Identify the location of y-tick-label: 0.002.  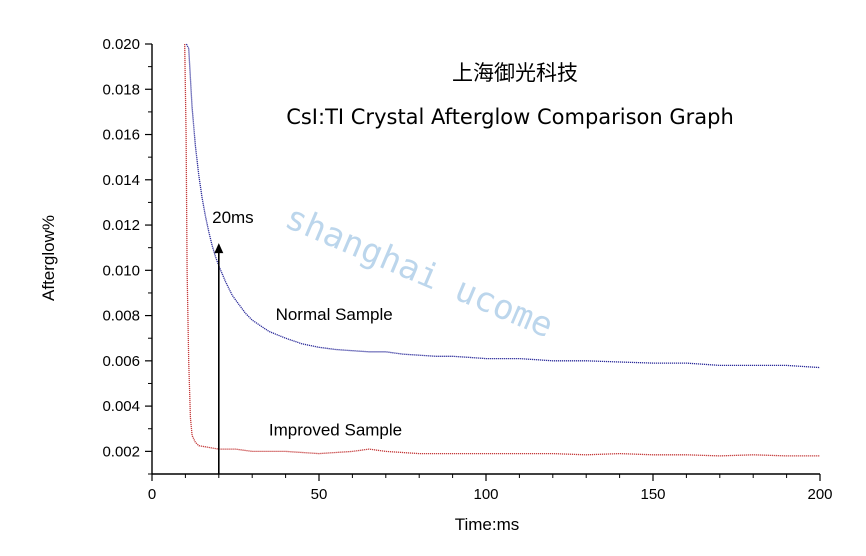
(121, 451).